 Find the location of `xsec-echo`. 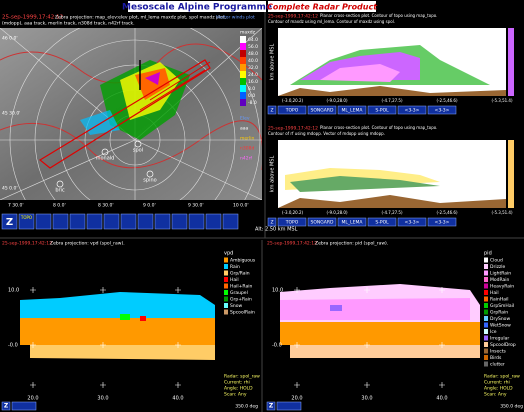

xsec-echo is located at coordinates (360, 73).